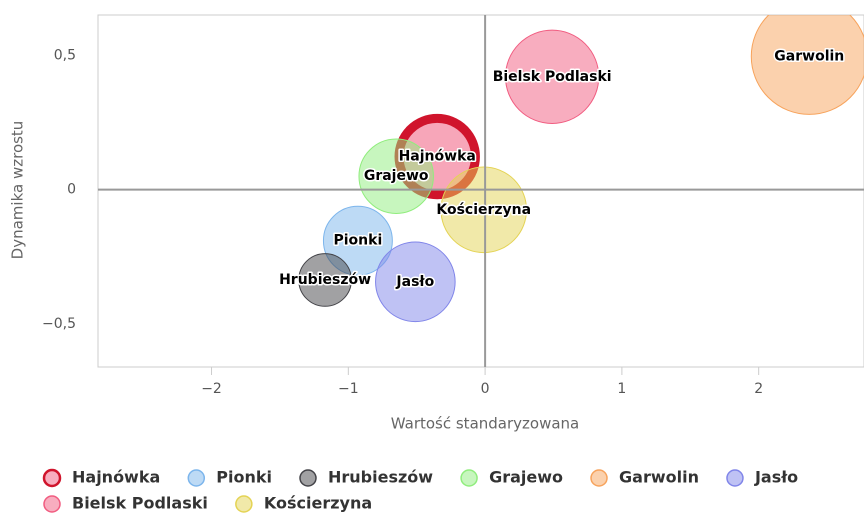 The height and width of the screenshot is (520, 864). I want to click on y-tick-label: −0,5, so click(59, 324).